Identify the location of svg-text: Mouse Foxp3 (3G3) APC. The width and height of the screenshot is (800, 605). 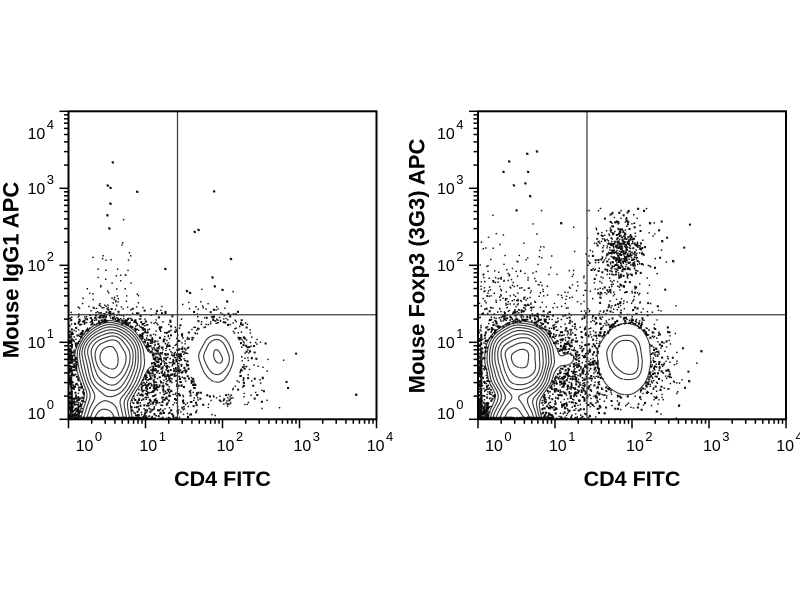
(416, 266).